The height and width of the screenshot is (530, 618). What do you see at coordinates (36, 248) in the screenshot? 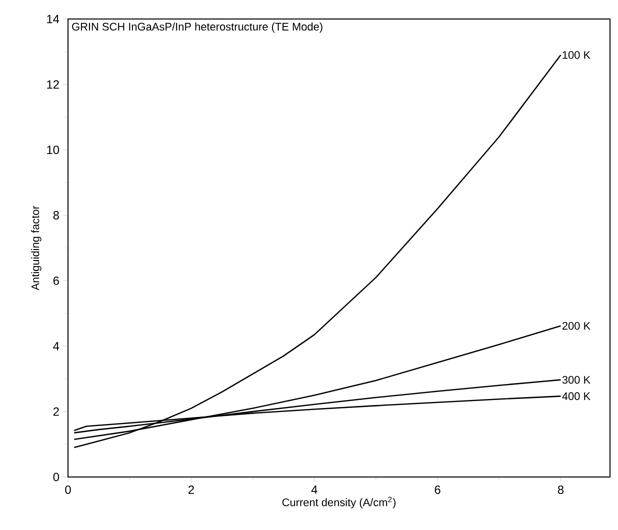
I see `y-axis-title: Antiguiding factor` at bounding box center [36, 248].